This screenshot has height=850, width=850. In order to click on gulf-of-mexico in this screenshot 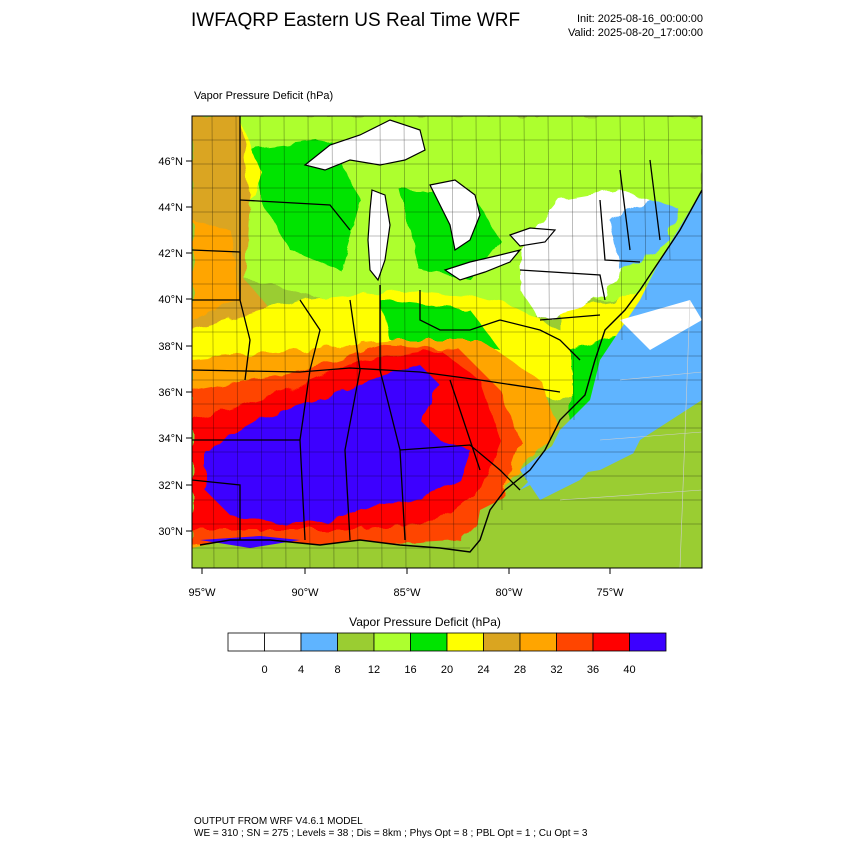, I will do `click(336, 554)`.